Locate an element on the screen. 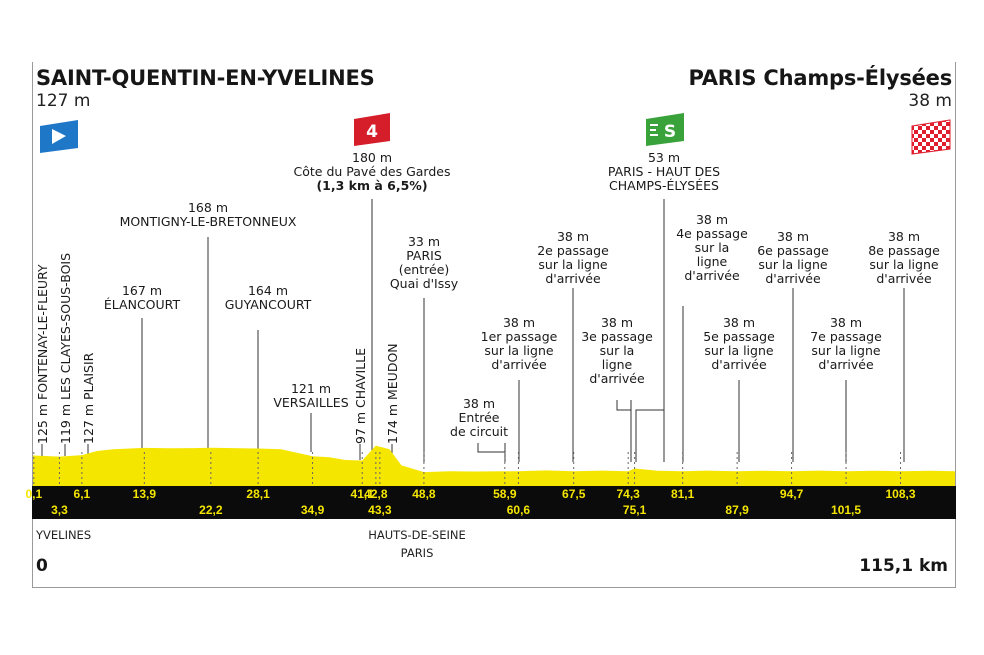 The height and width of the screenshot is (655, 984). waypoint-clayes: 119 m LES CLAYES-SOUS-BOIS is located at coordinates (65, 348).